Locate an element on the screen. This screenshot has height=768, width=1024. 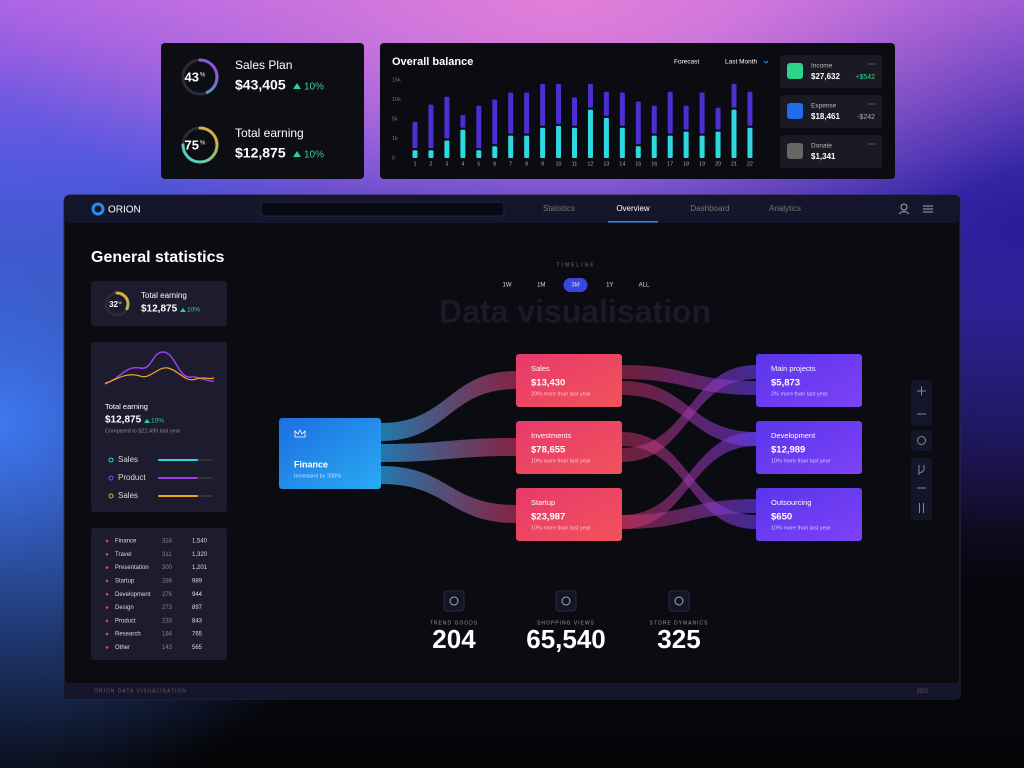
node-label: Outsourcing is located at coordinates (791, 502).